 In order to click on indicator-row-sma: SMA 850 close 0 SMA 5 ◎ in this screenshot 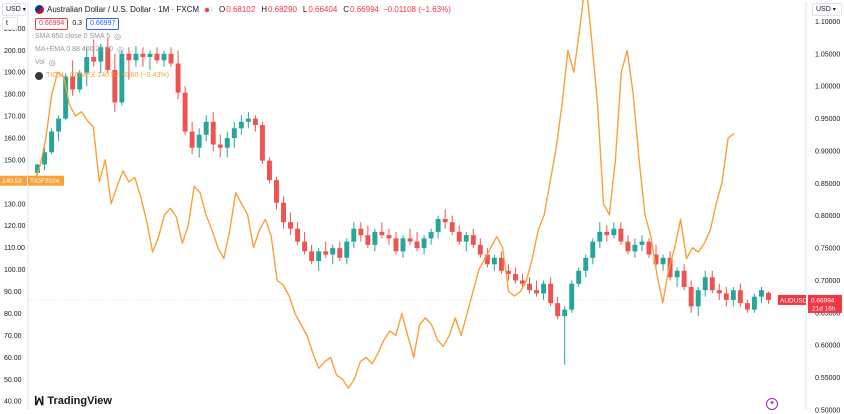, I will do `click(243, 36)`.